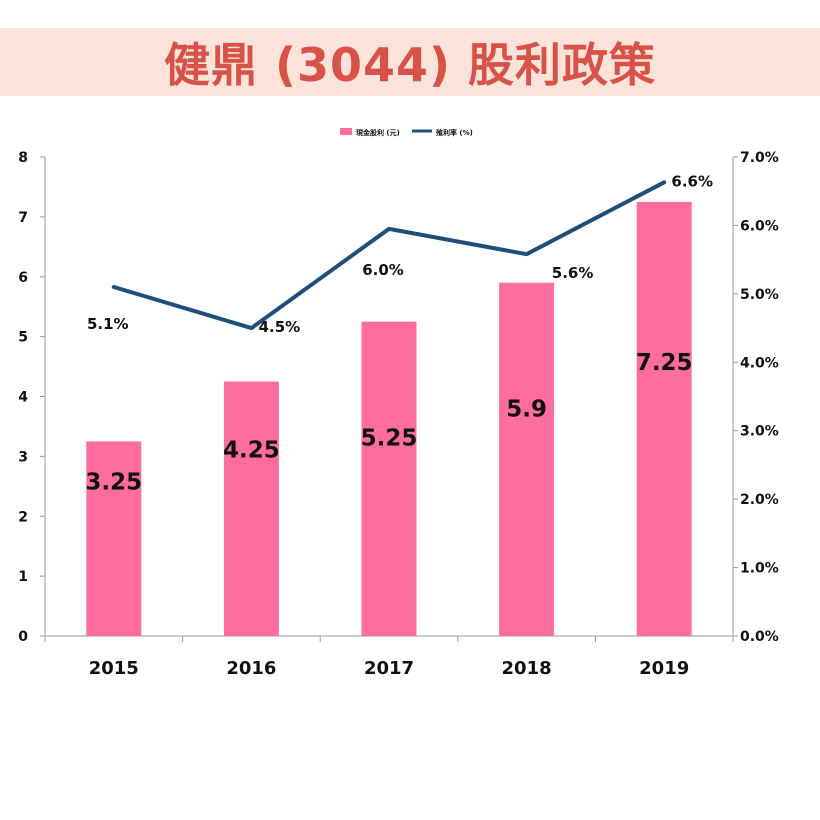 This screenshot has height=820, width=820. I want to click on line-value-label: 5.1%, so click(108, 324).